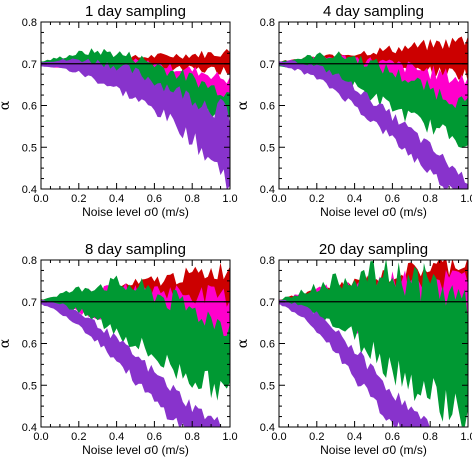  What do you see at coordinates (135, 249) in the screenshot?
I see `panel-title: 8 day sampling` at bounding box center [135, 249].